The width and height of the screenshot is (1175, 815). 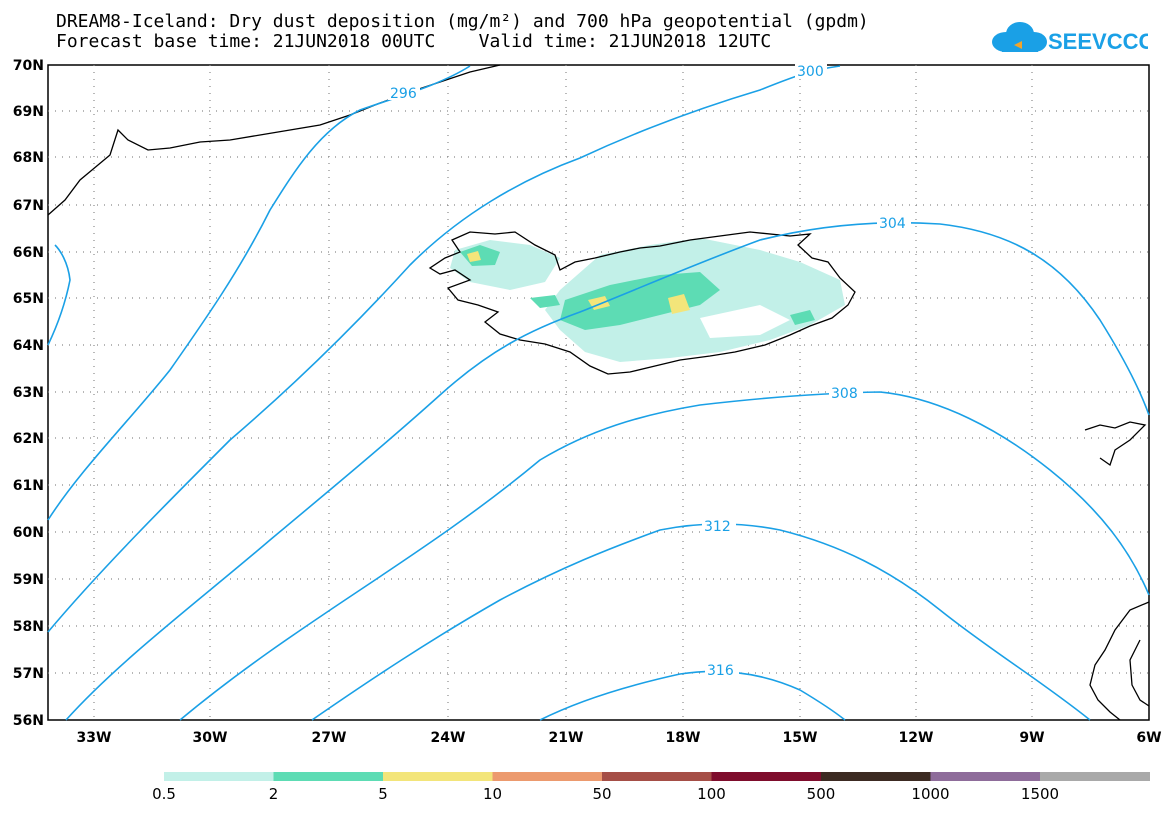 I want to click on seevccc-logo: SEEVCCC, so click(x=1070, y=38).